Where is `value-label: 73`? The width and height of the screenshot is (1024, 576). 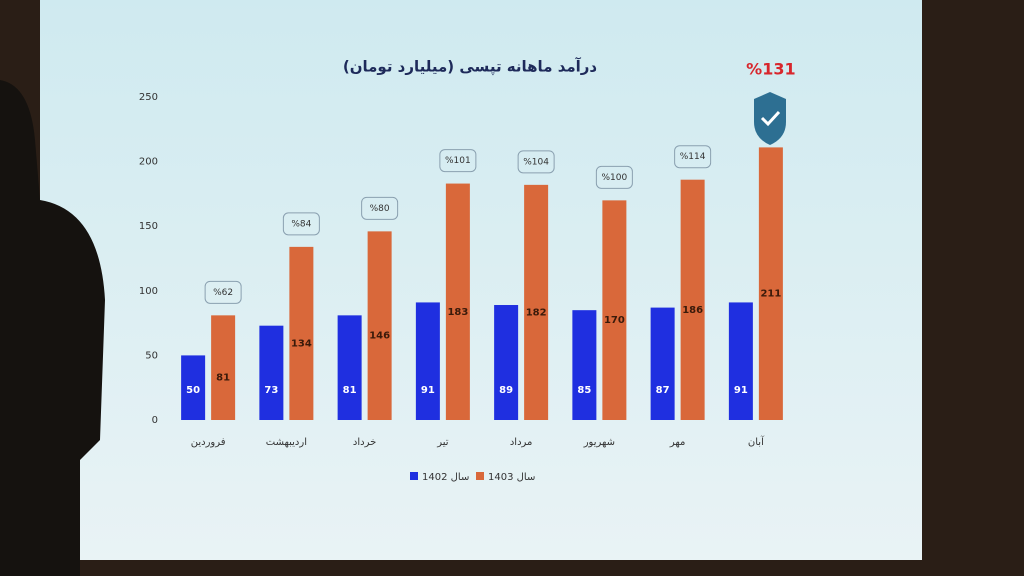 value-label: 73 is located at coordinates (271, 390).